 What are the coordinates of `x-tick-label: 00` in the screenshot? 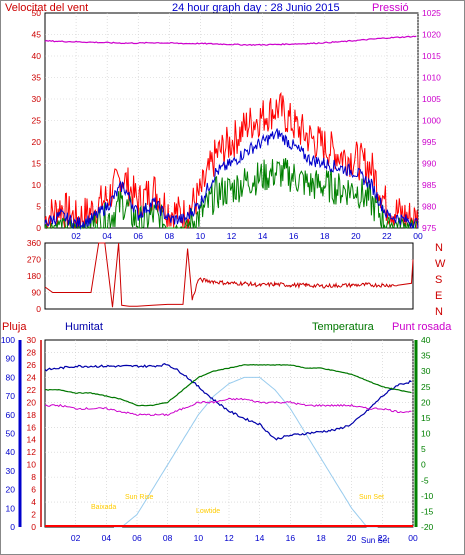 It's located at (418, 236).